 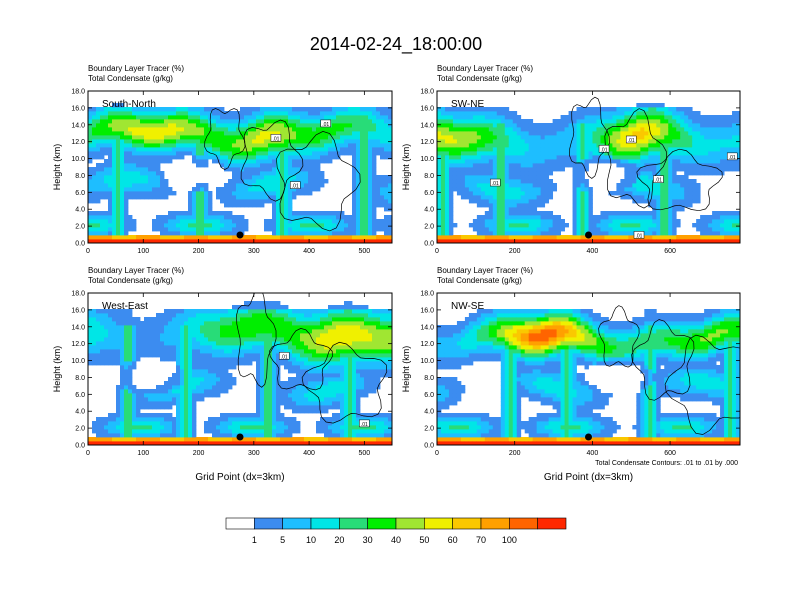 What do you see at coordinates (495, 184) in the screenshot?
I see `contour-label: .01` at bounding box center [495, 184].